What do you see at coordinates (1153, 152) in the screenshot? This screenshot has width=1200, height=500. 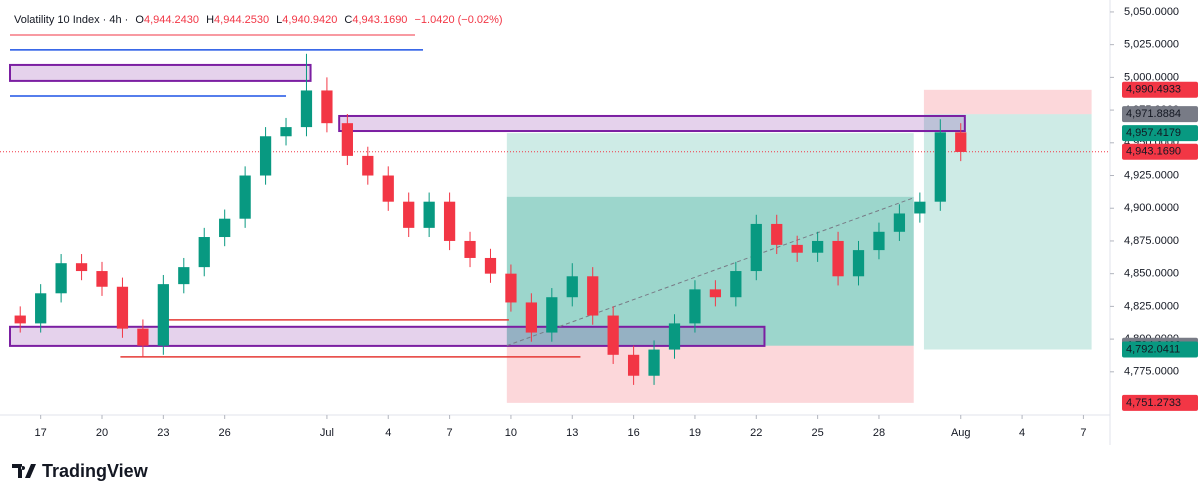 I see `price-label: 4,943.1690` at bounding box center [1153, 152].